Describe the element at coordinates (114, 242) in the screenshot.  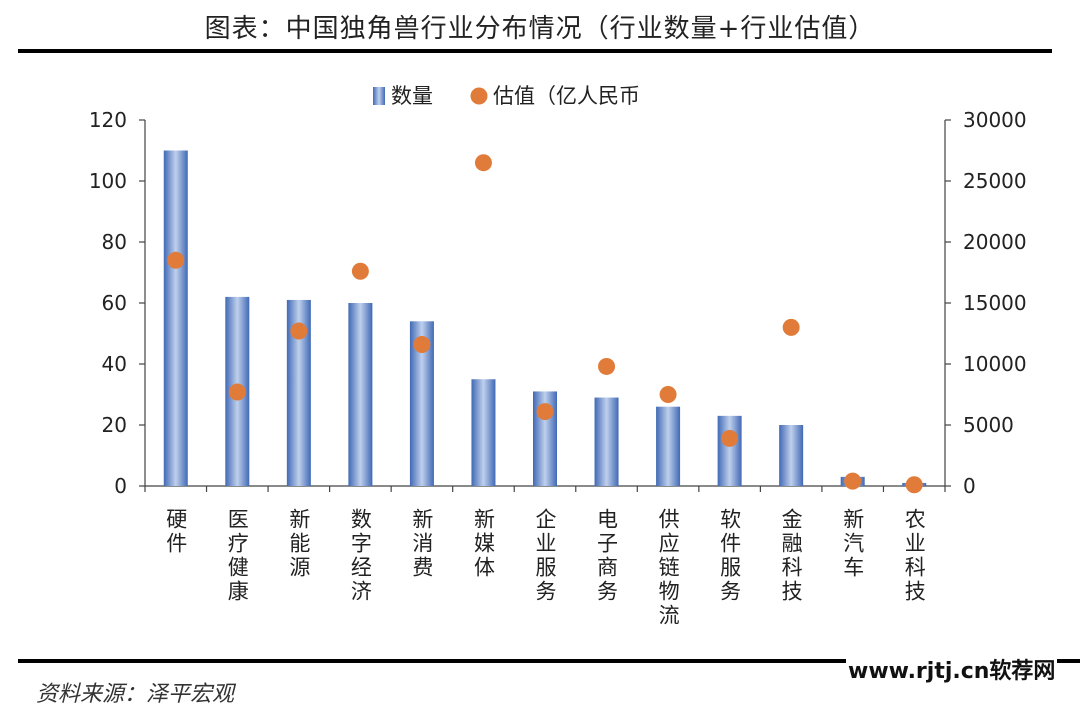
I see `left-tick-label: 80` at that location.